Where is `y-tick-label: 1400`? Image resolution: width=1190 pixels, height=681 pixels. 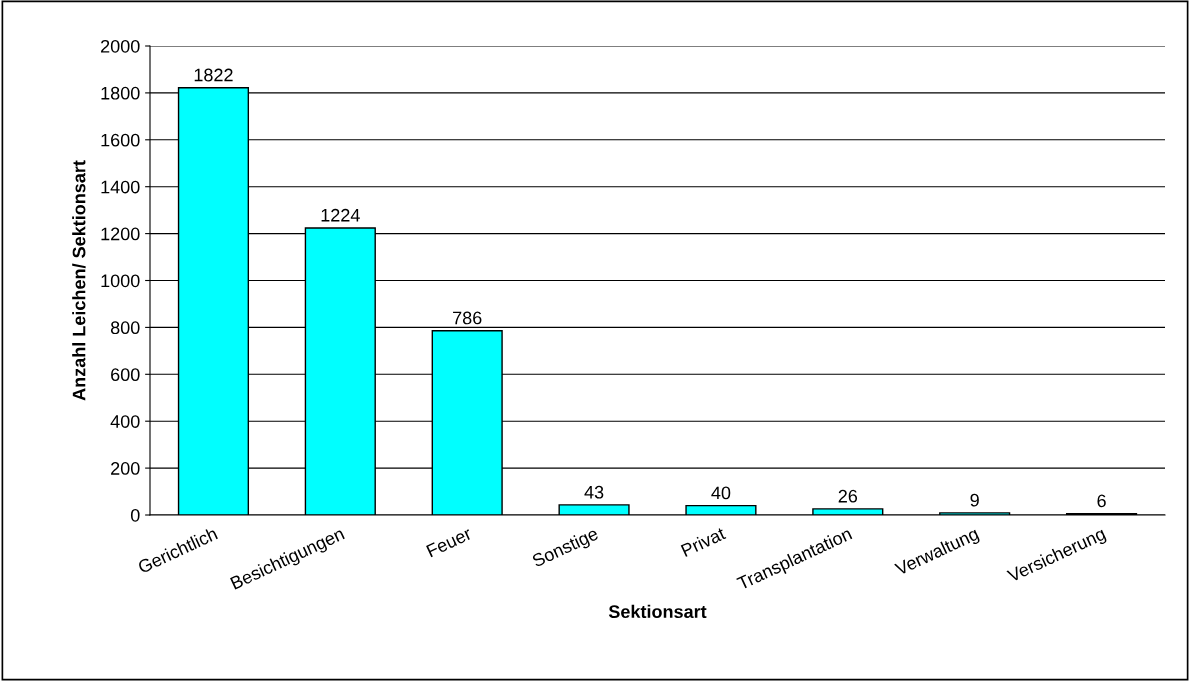 y-tick-label: 1400 is located at coordinates (120, 187).